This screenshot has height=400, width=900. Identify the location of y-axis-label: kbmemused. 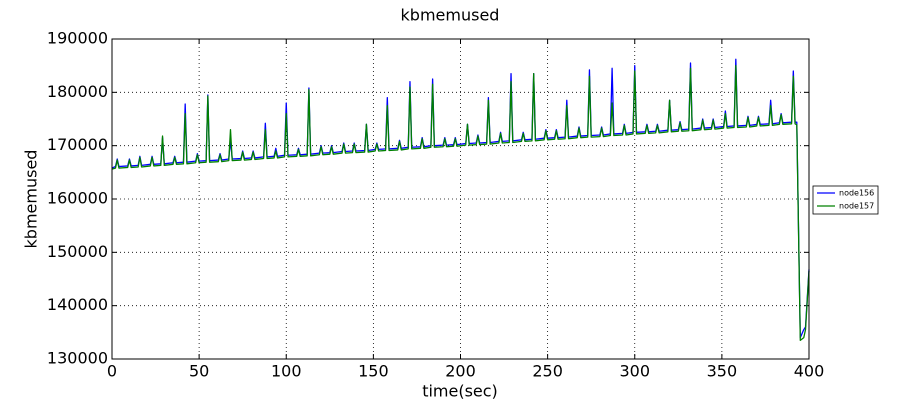
(31, 199).